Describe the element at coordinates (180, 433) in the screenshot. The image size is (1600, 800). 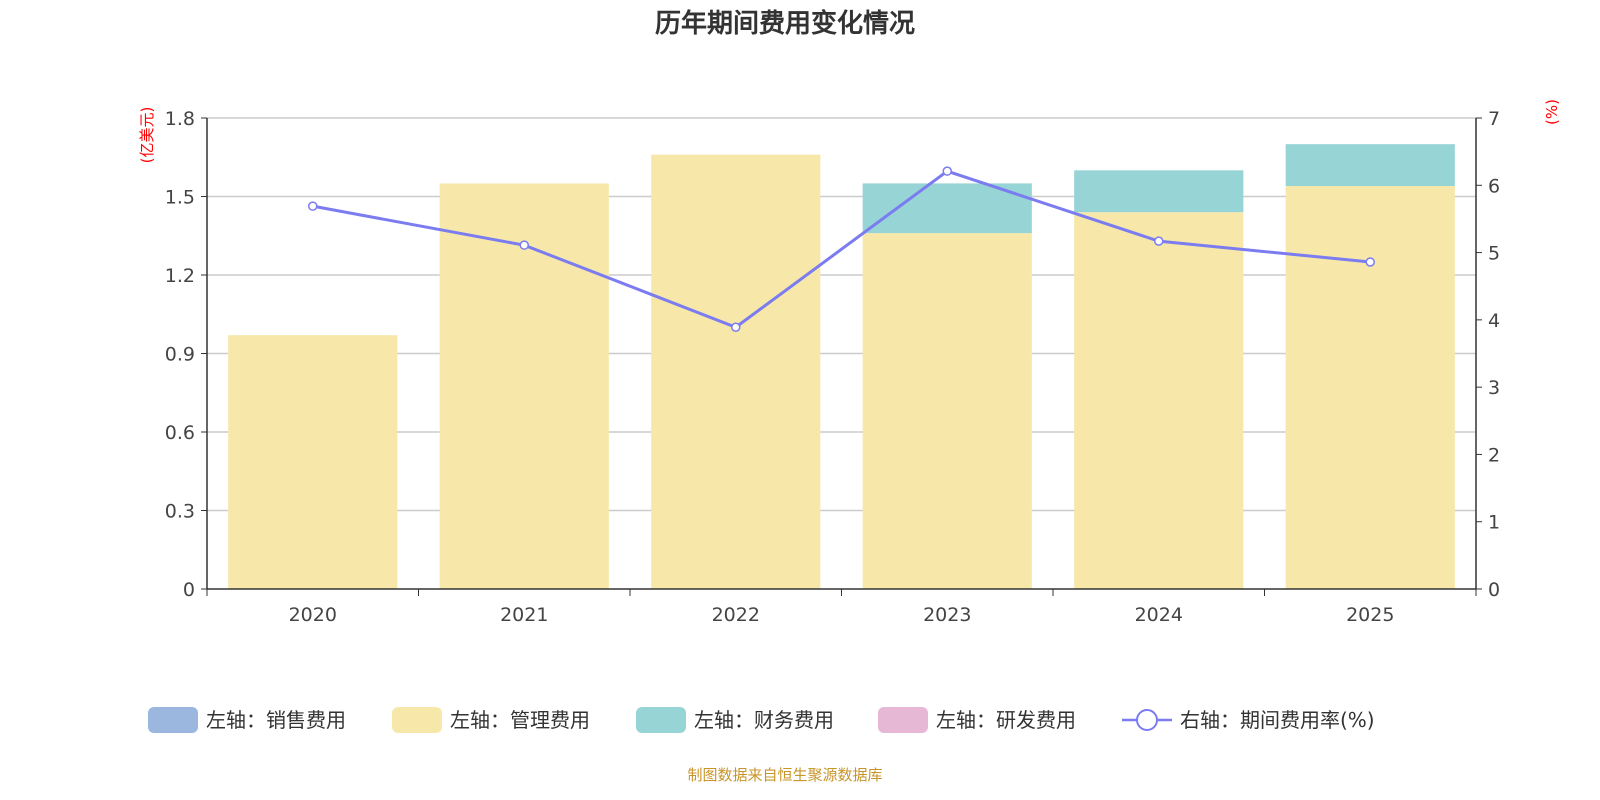
I see `left-tick-label: 0.6` at that location.